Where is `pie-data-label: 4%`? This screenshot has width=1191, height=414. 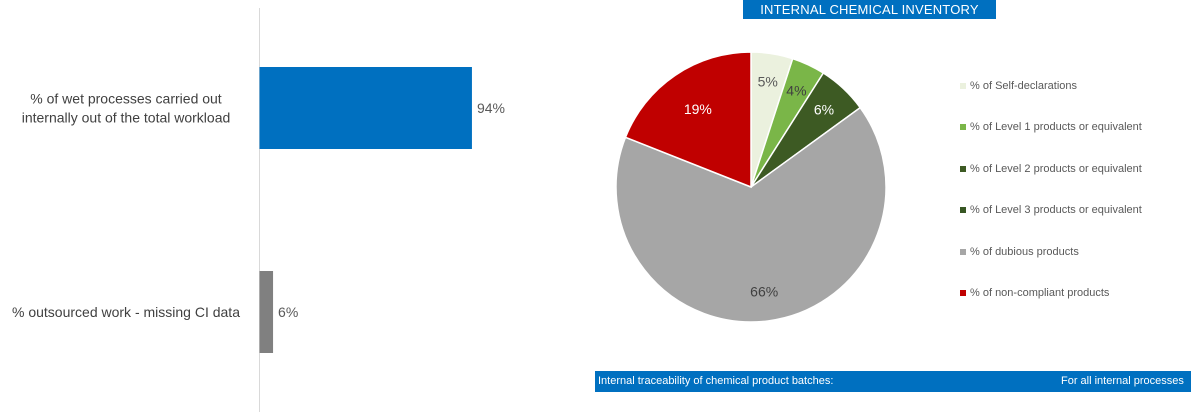
pie-data-label: 4% is located at coordinates (796, 91).